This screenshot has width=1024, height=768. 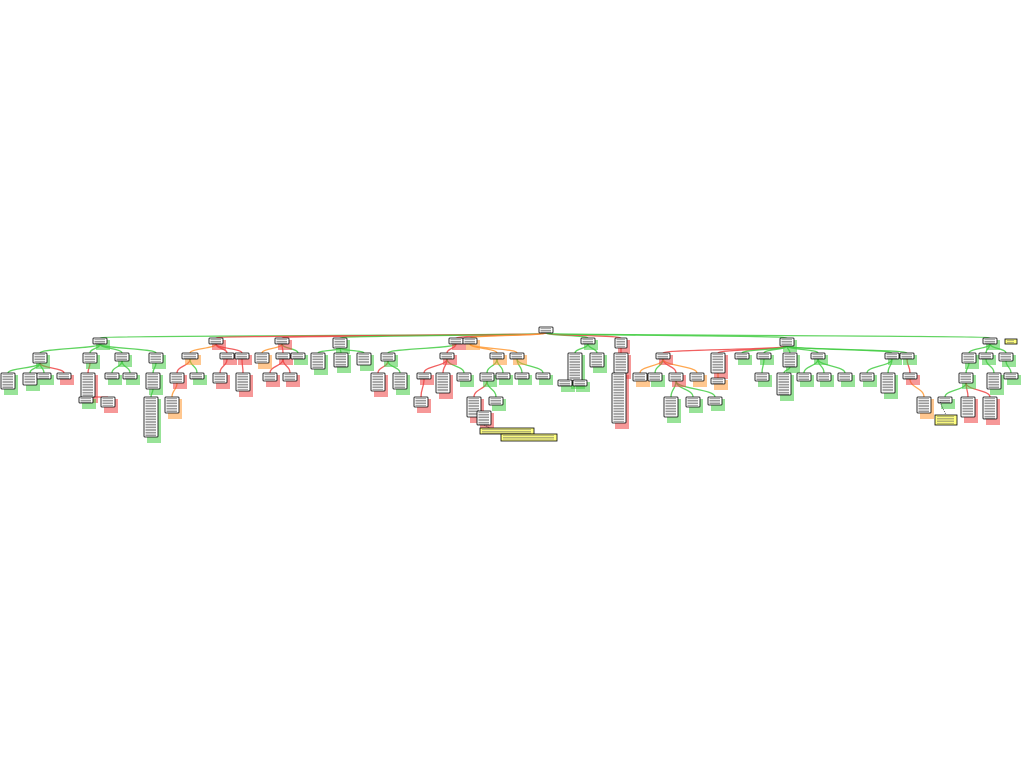 What do you see at coordinates (943, 408) in the screenshot?
I see `note-link` at bounding box center [943, 408].